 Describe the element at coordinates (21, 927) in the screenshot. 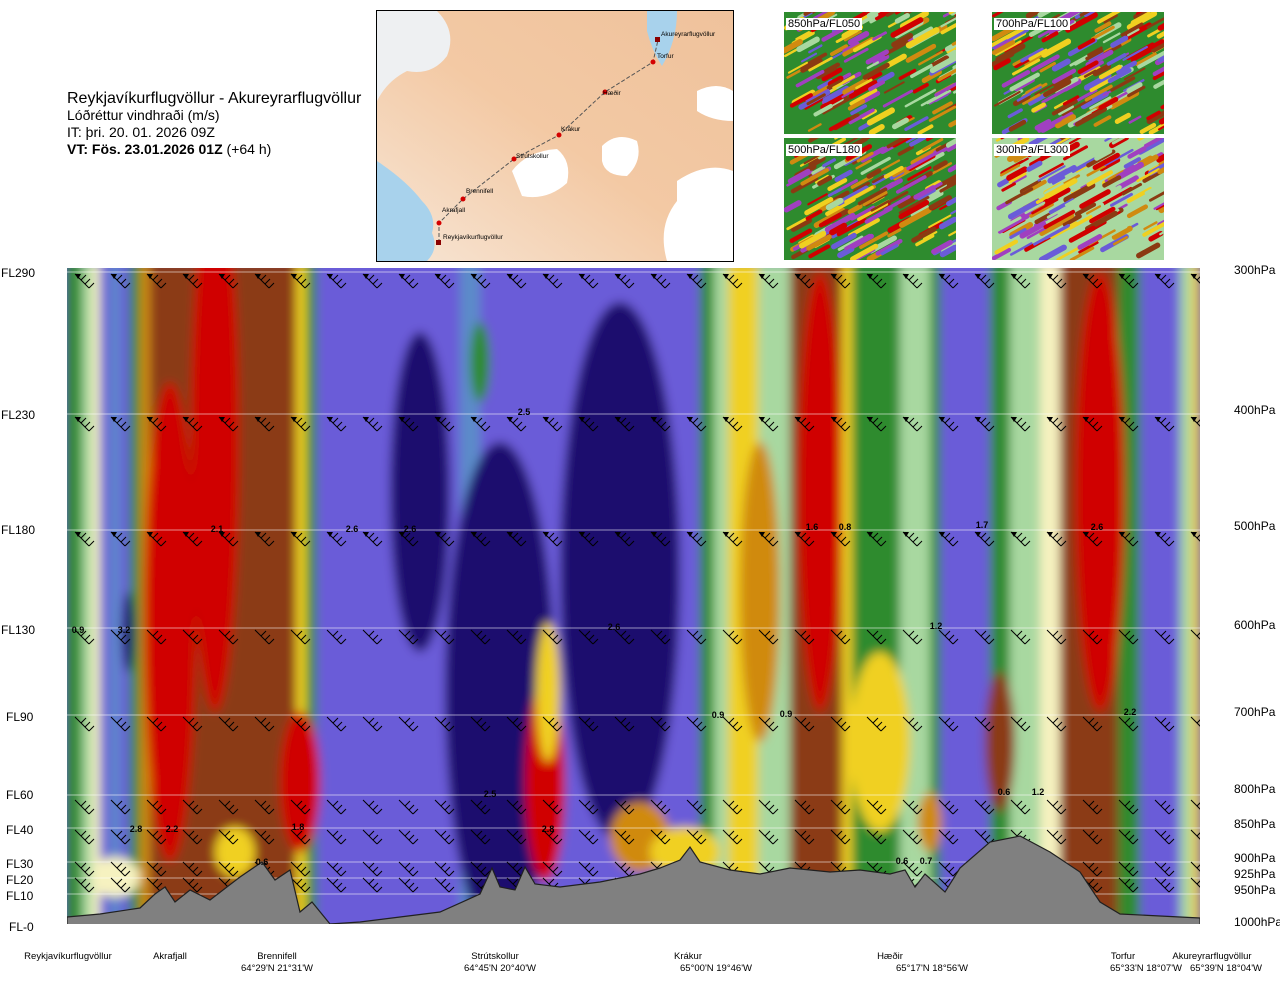

I see `fl-label: FL-0` at that location.